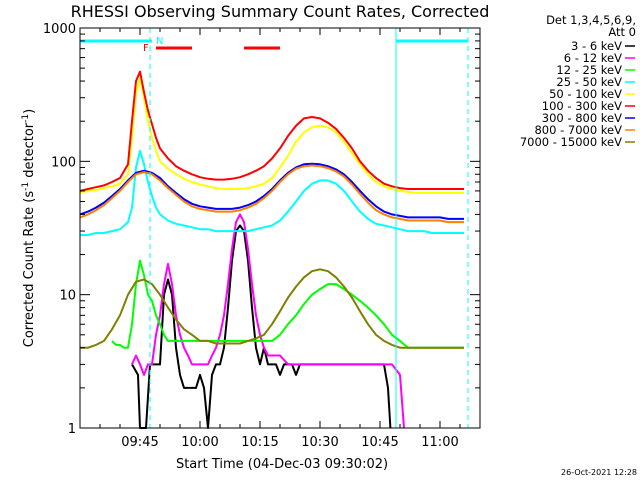 Image resolution: width=640 pixels, height=480 pixels. What do you see at coordinates (319, 442) in the screenshot?
I see `x-tick-label-3: 10:30` at bounding box center [319, 442].